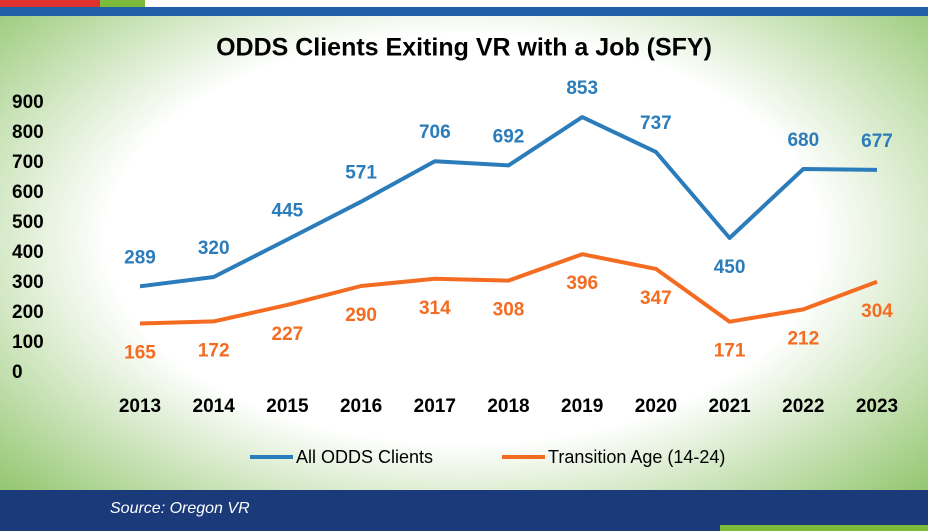  What do you see at coordinates (464, 48) in the screenshot?
I see `chart-title: ODDS Clients Exiting VR with a Job (SFY)` at bounding box center [464, 48].